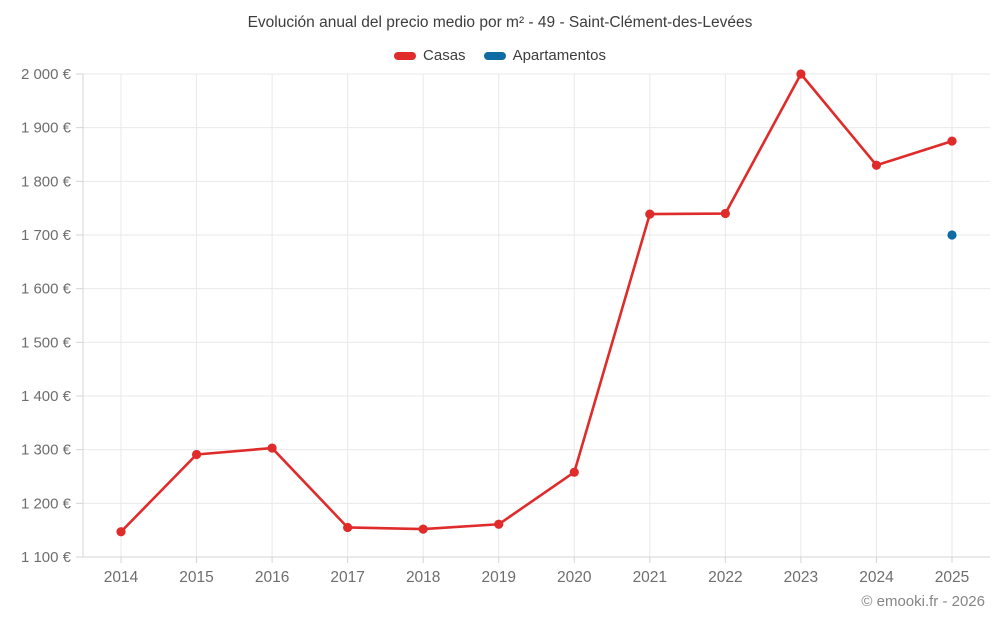 The width and height of the screenshot is (1000, 625). I want to click on y-tick-label: 1 500 €, so click(46, 342).